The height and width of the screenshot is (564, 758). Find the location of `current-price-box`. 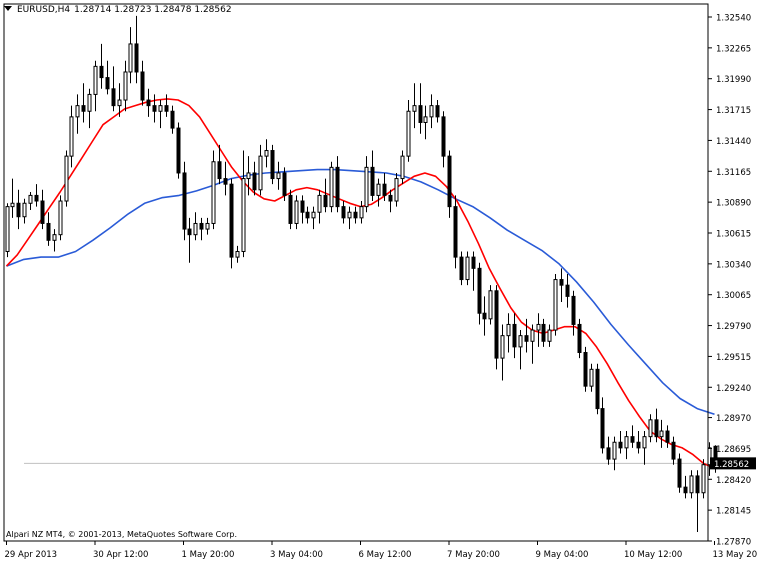

current-price-box is located at coordinates (733, 463).